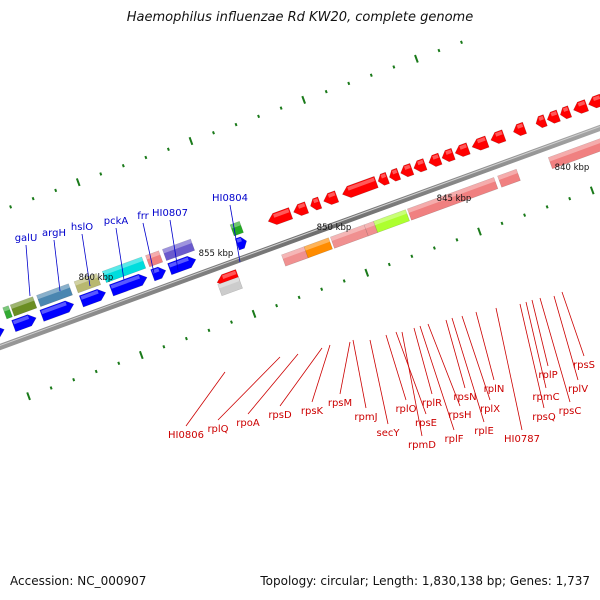 The width and height of the screenshot is (600, 600). What do you see at coordinates (389, 433) in the screenshot?
I see `gene-label-reverse: secY` at bounding box center [389, 433].